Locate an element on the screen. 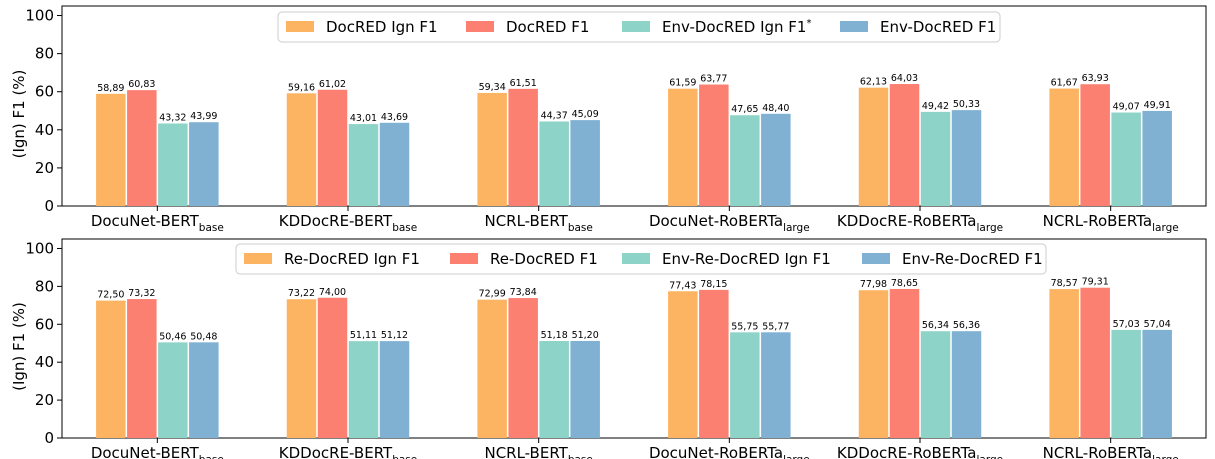 Image resolution: width=1215 pixels, height=459 pixels. data-label: 63,93 is located at coordinates (1095, 78).